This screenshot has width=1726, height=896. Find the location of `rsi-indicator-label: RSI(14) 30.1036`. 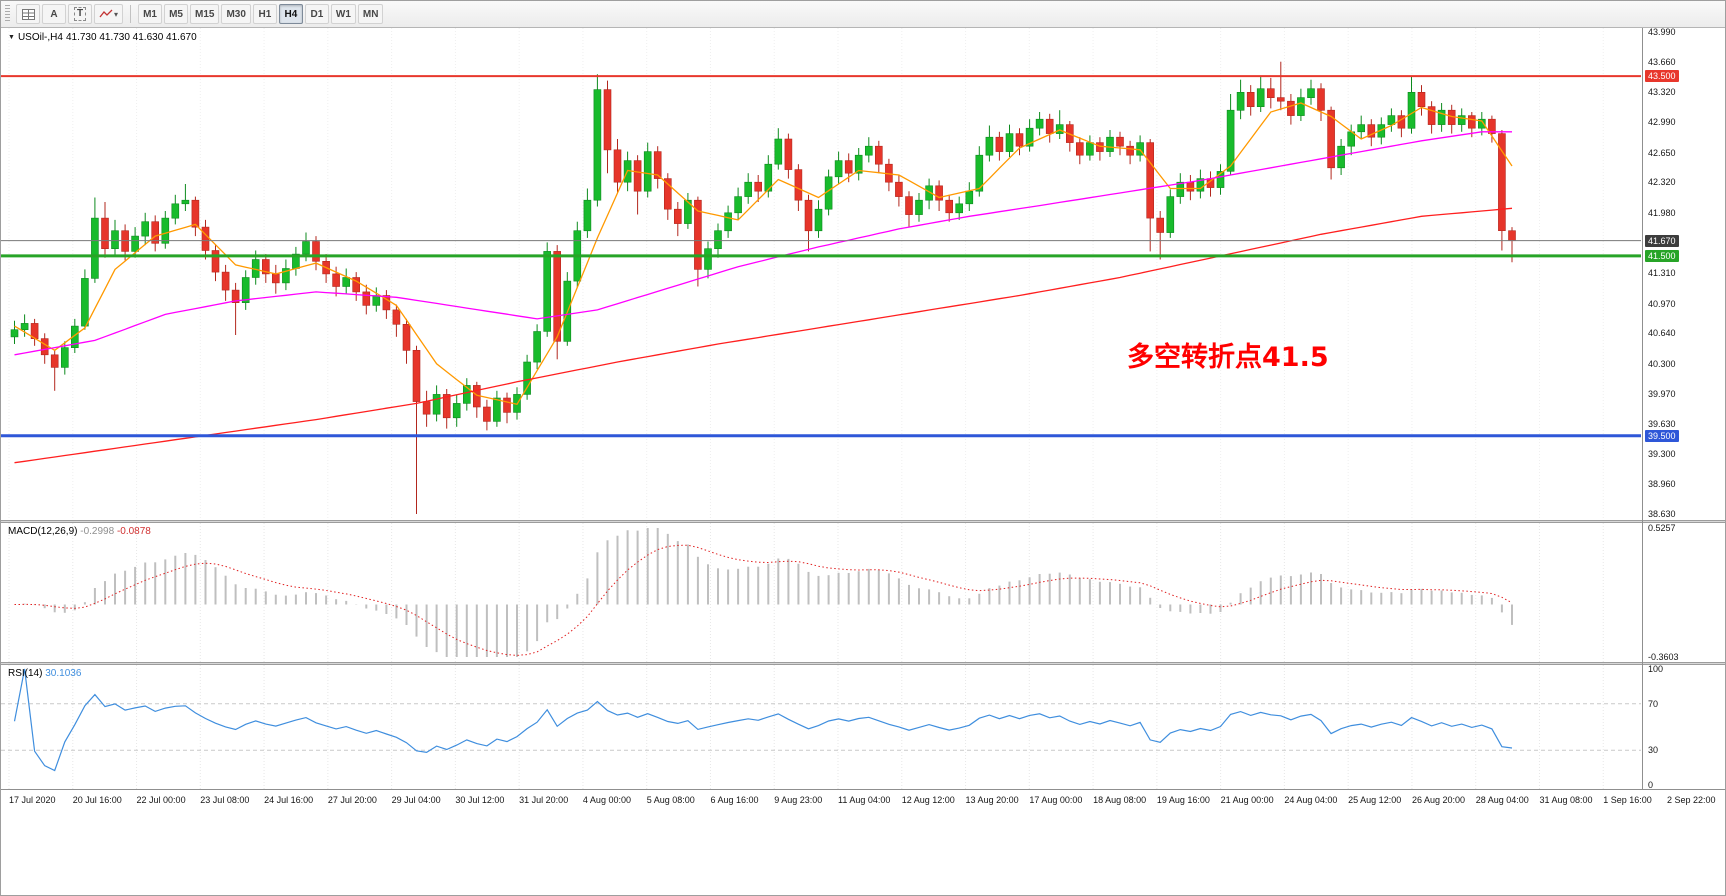

rsi-indicator-label: RSI(14) 30.1036 is located at coordinates (44, 673).